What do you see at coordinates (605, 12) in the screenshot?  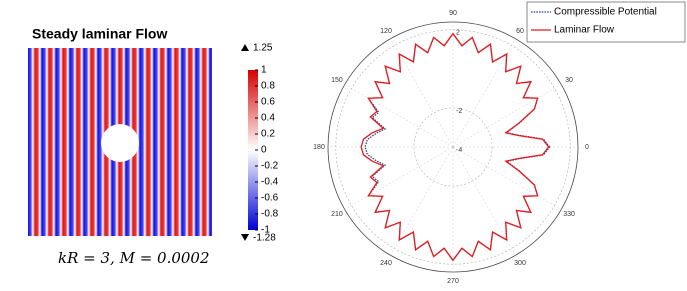 I see `legend-label: Compressible Potential` at bounding box center [605, 12].